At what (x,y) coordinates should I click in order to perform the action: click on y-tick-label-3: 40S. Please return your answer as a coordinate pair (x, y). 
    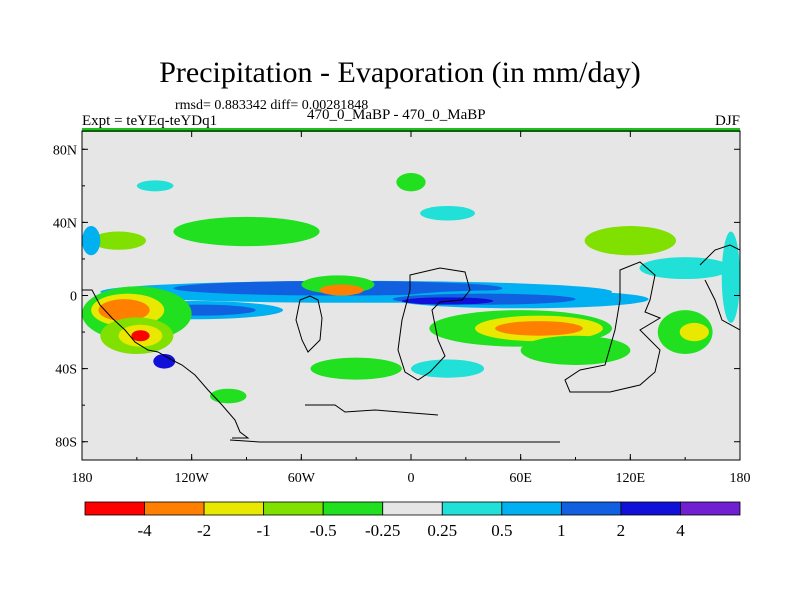
    Looking at the image, I should click on (66, 370).